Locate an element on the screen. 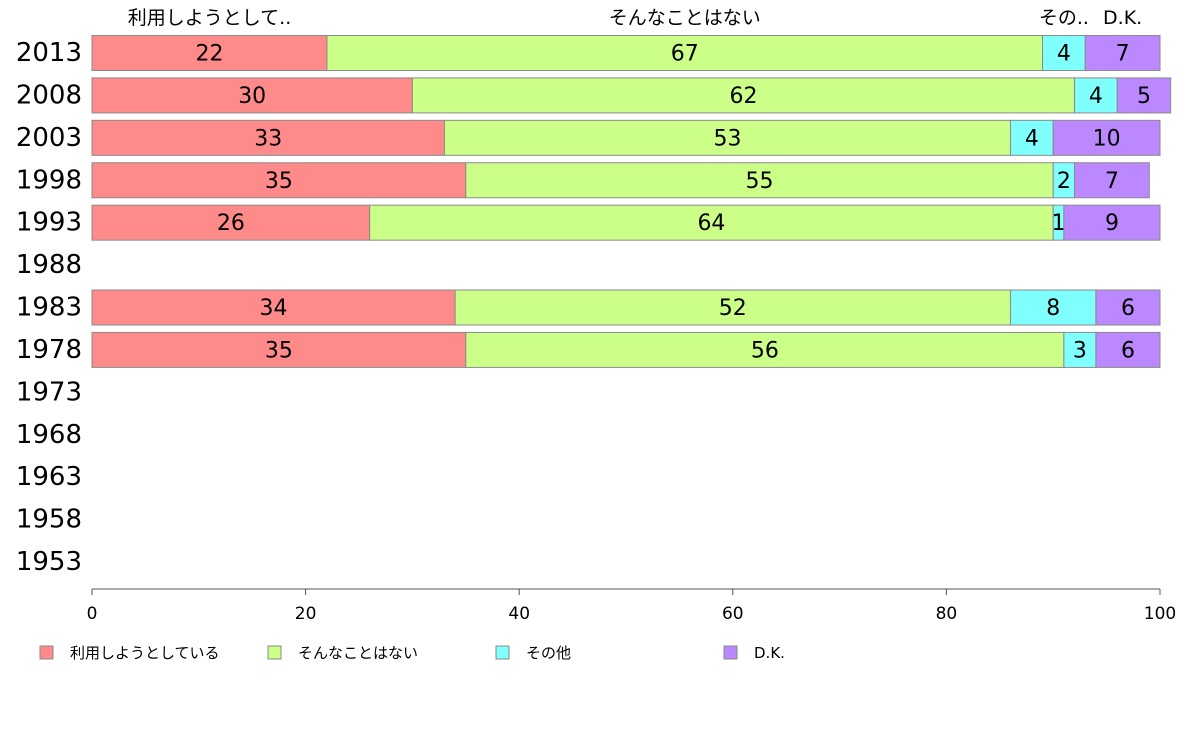 The width and height of the screenshot is (1188, 736). legend-label-series-2: その他 is located at coordinates (548, 653).